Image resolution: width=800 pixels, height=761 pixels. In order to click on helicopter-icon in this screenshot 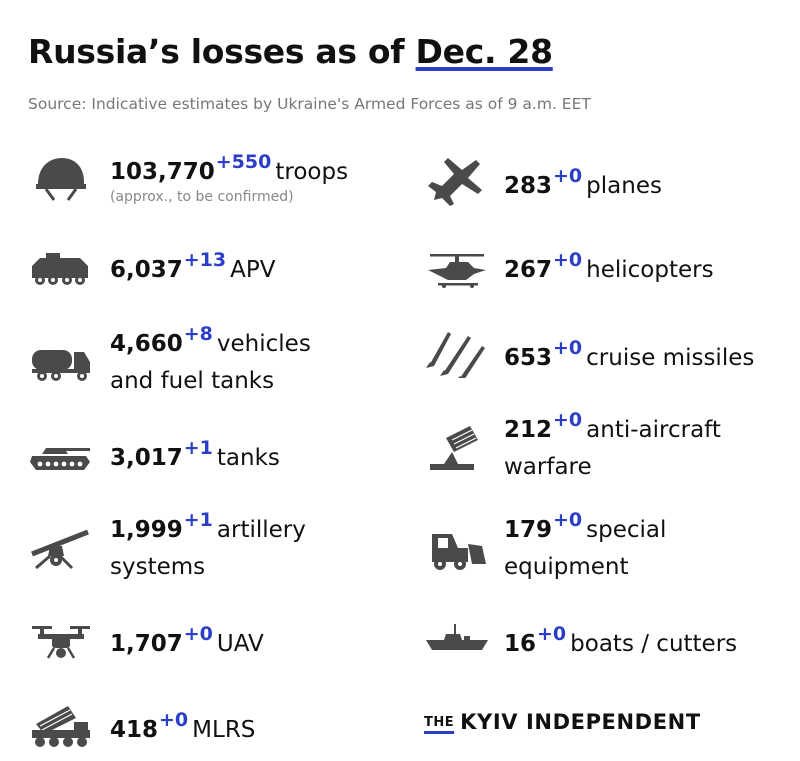, I will do `click(457, 271)`.